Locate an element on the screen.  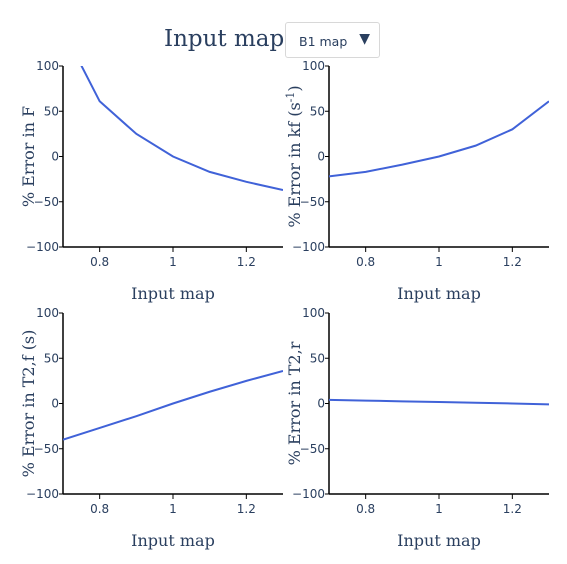
chevron-down-icon: ▼ is located at coordinates (364, 39).